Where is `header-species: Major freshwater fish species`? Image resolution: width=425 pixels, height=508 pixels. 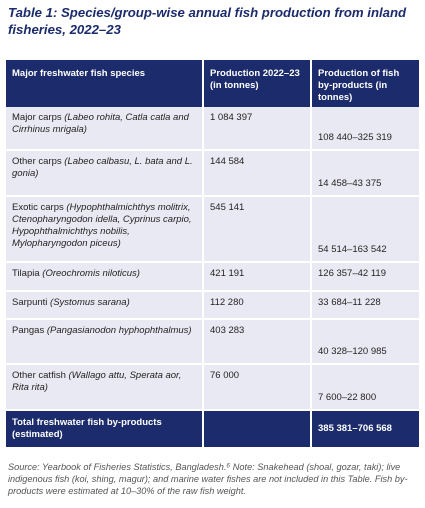
header-species: Major freshwater fish species is located at coordinates (105, 83).